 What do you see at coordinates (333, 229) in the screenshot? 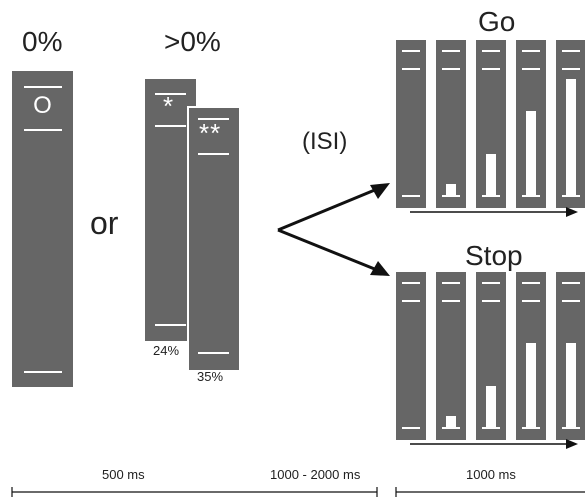
I see `branch-arrows` at bounding box center [333, 229].